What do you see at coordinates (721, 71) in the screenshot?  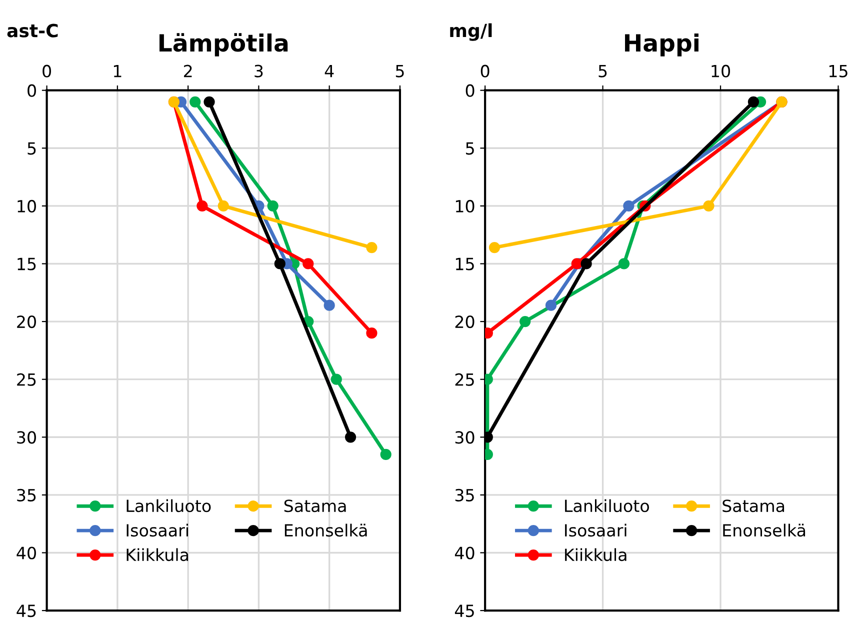 I see `x-tick-label: 10` at bounding box center [721, 71].